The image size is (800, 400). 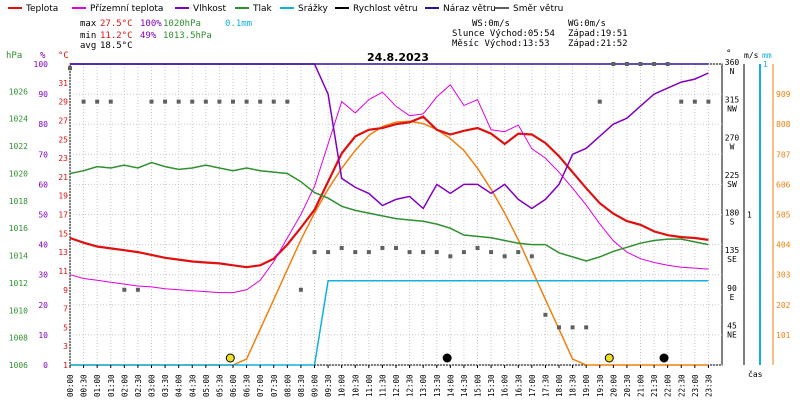 What do you see at coordinates (65, 309) in the screenshot?
I see `tick-label-celsius: 7` at bounding box center [65, 309].